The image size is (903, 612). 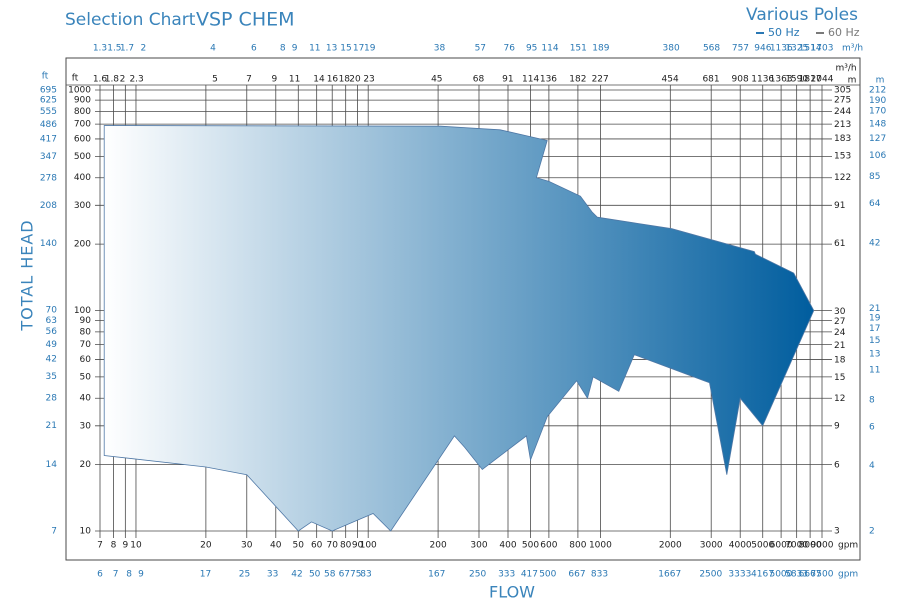 I want to click on x-axis-title: FLOW, so click(x=512, y=592).